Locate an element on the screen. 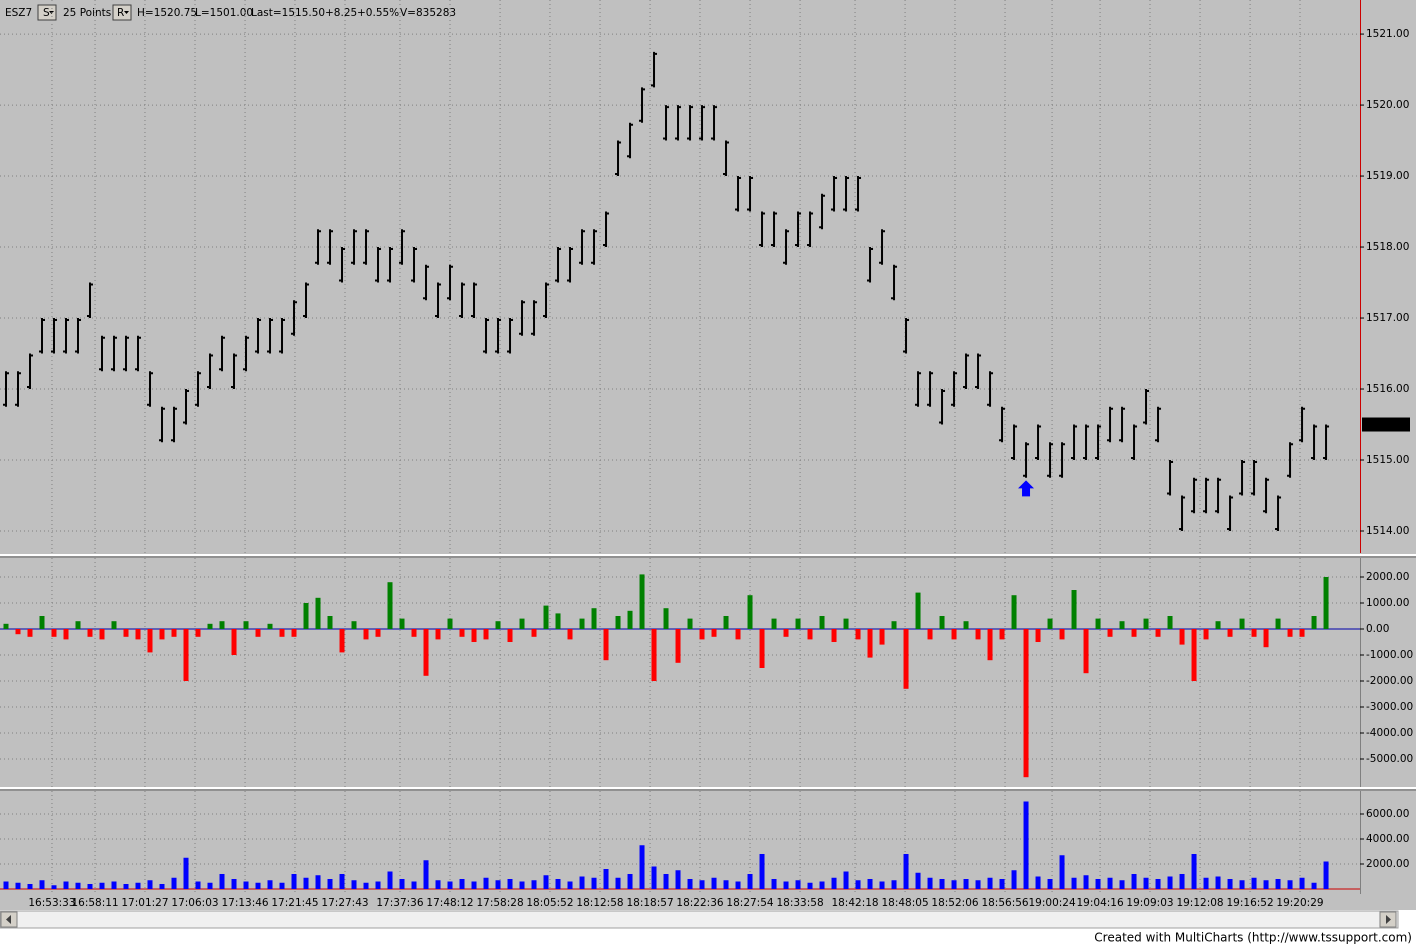  x-tick-label: 16:53:33 is located at coordinates (51, 903).